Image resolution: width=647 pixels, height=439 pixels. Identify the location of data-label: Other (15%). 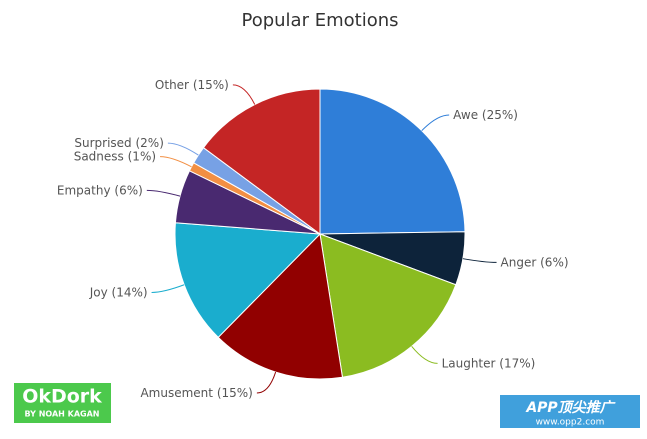
(192, 84).